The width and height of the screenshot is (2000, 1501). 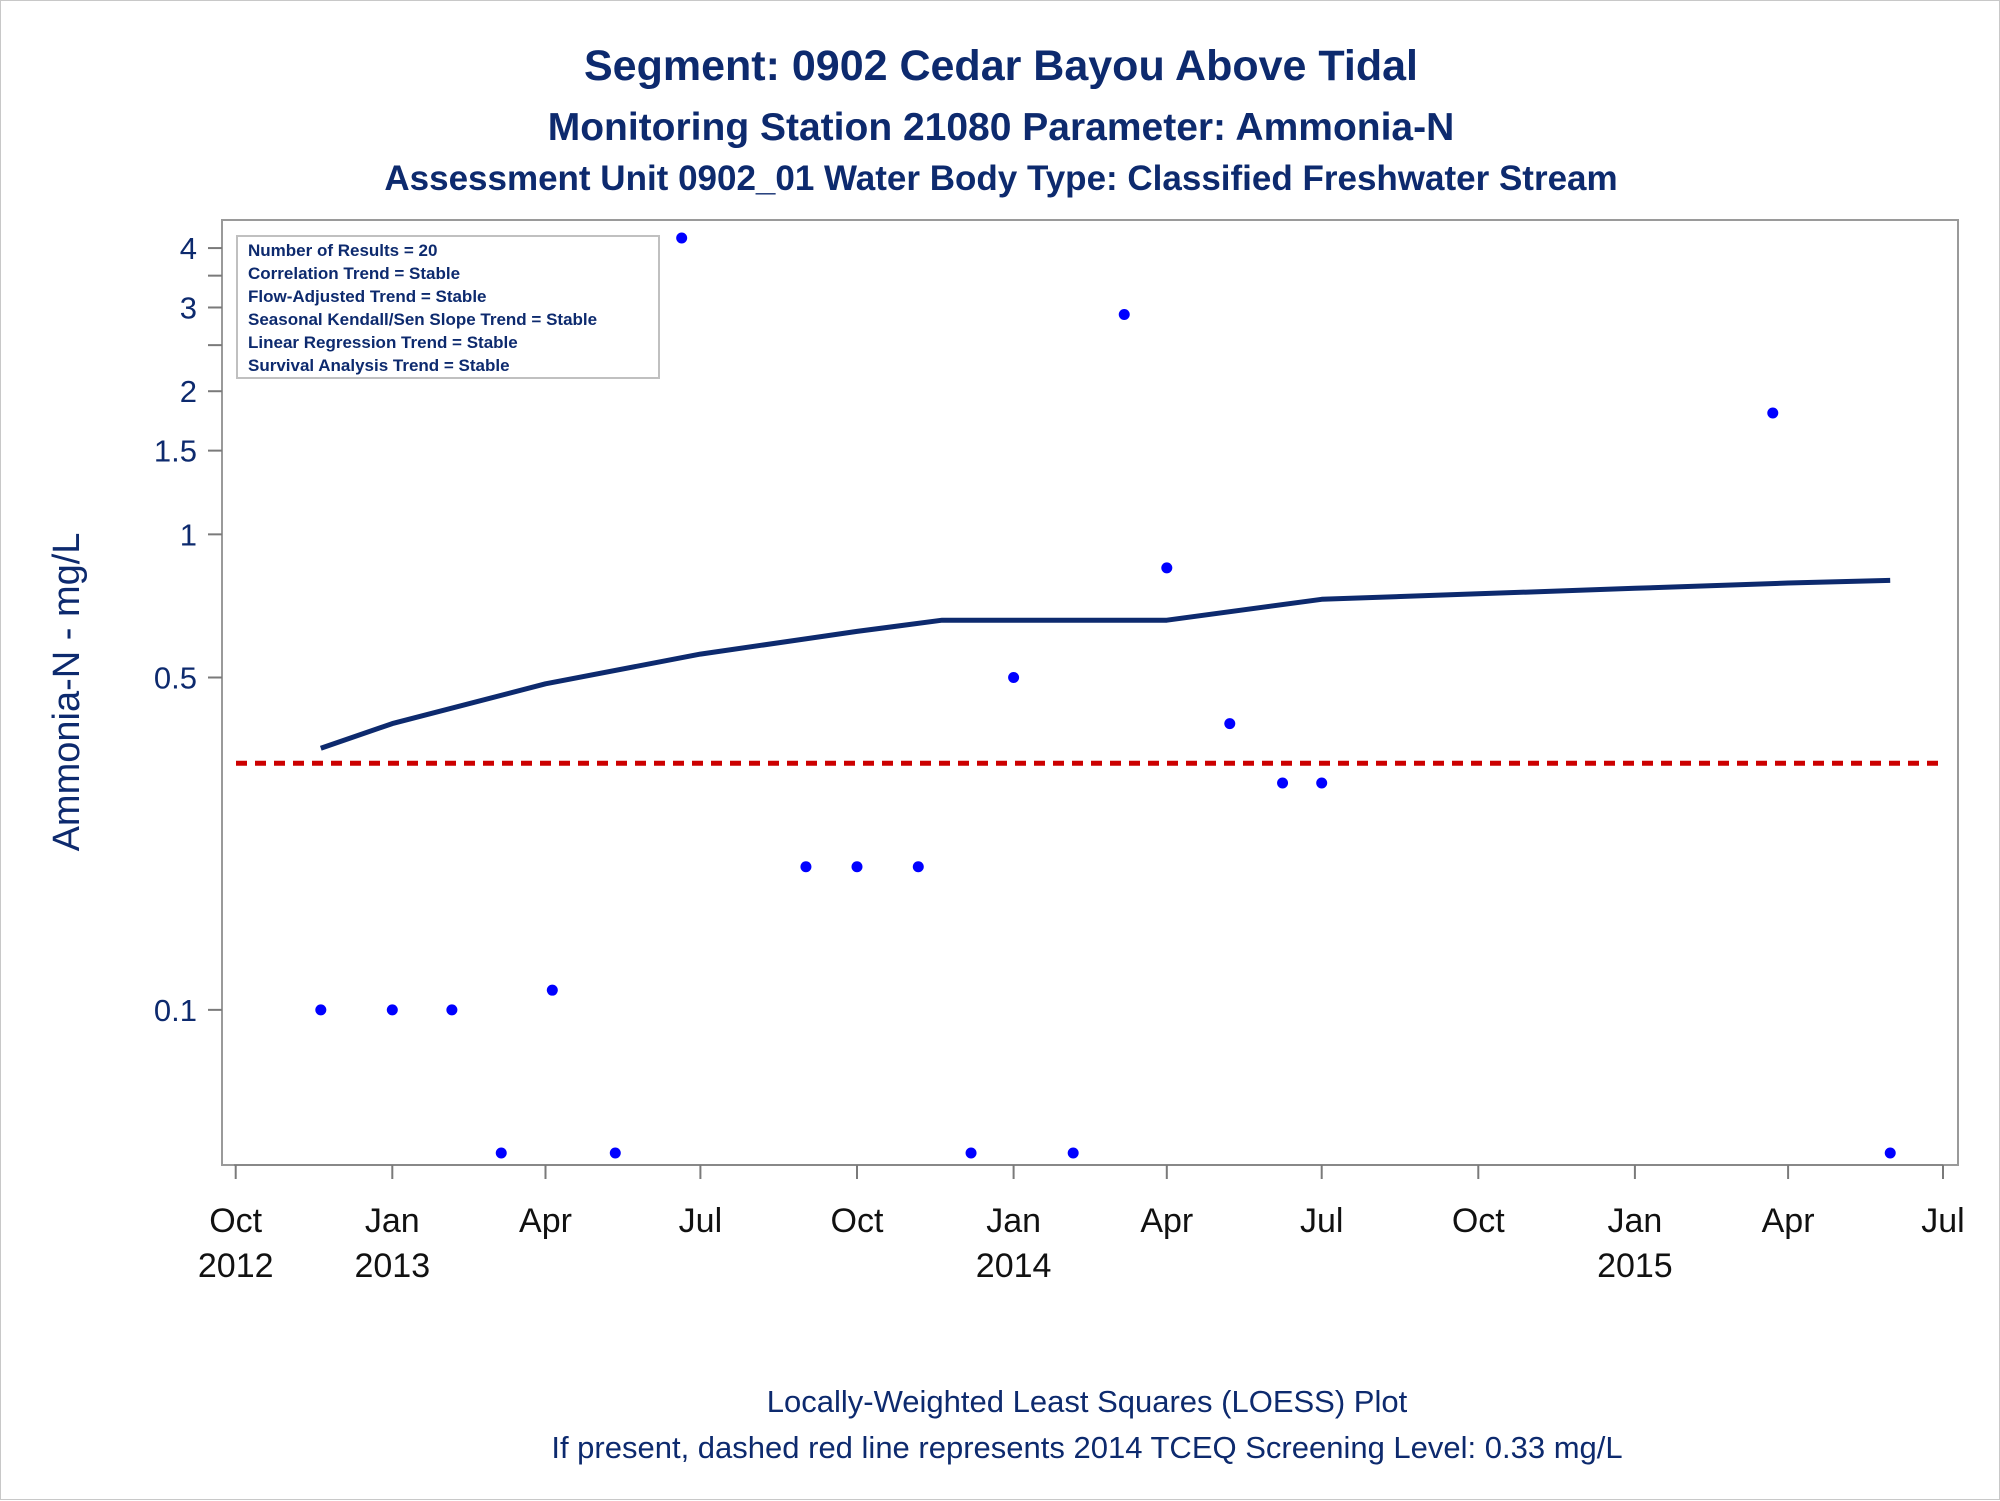 I want to click on y-tick-label: 1, so click(x=188, y=534).